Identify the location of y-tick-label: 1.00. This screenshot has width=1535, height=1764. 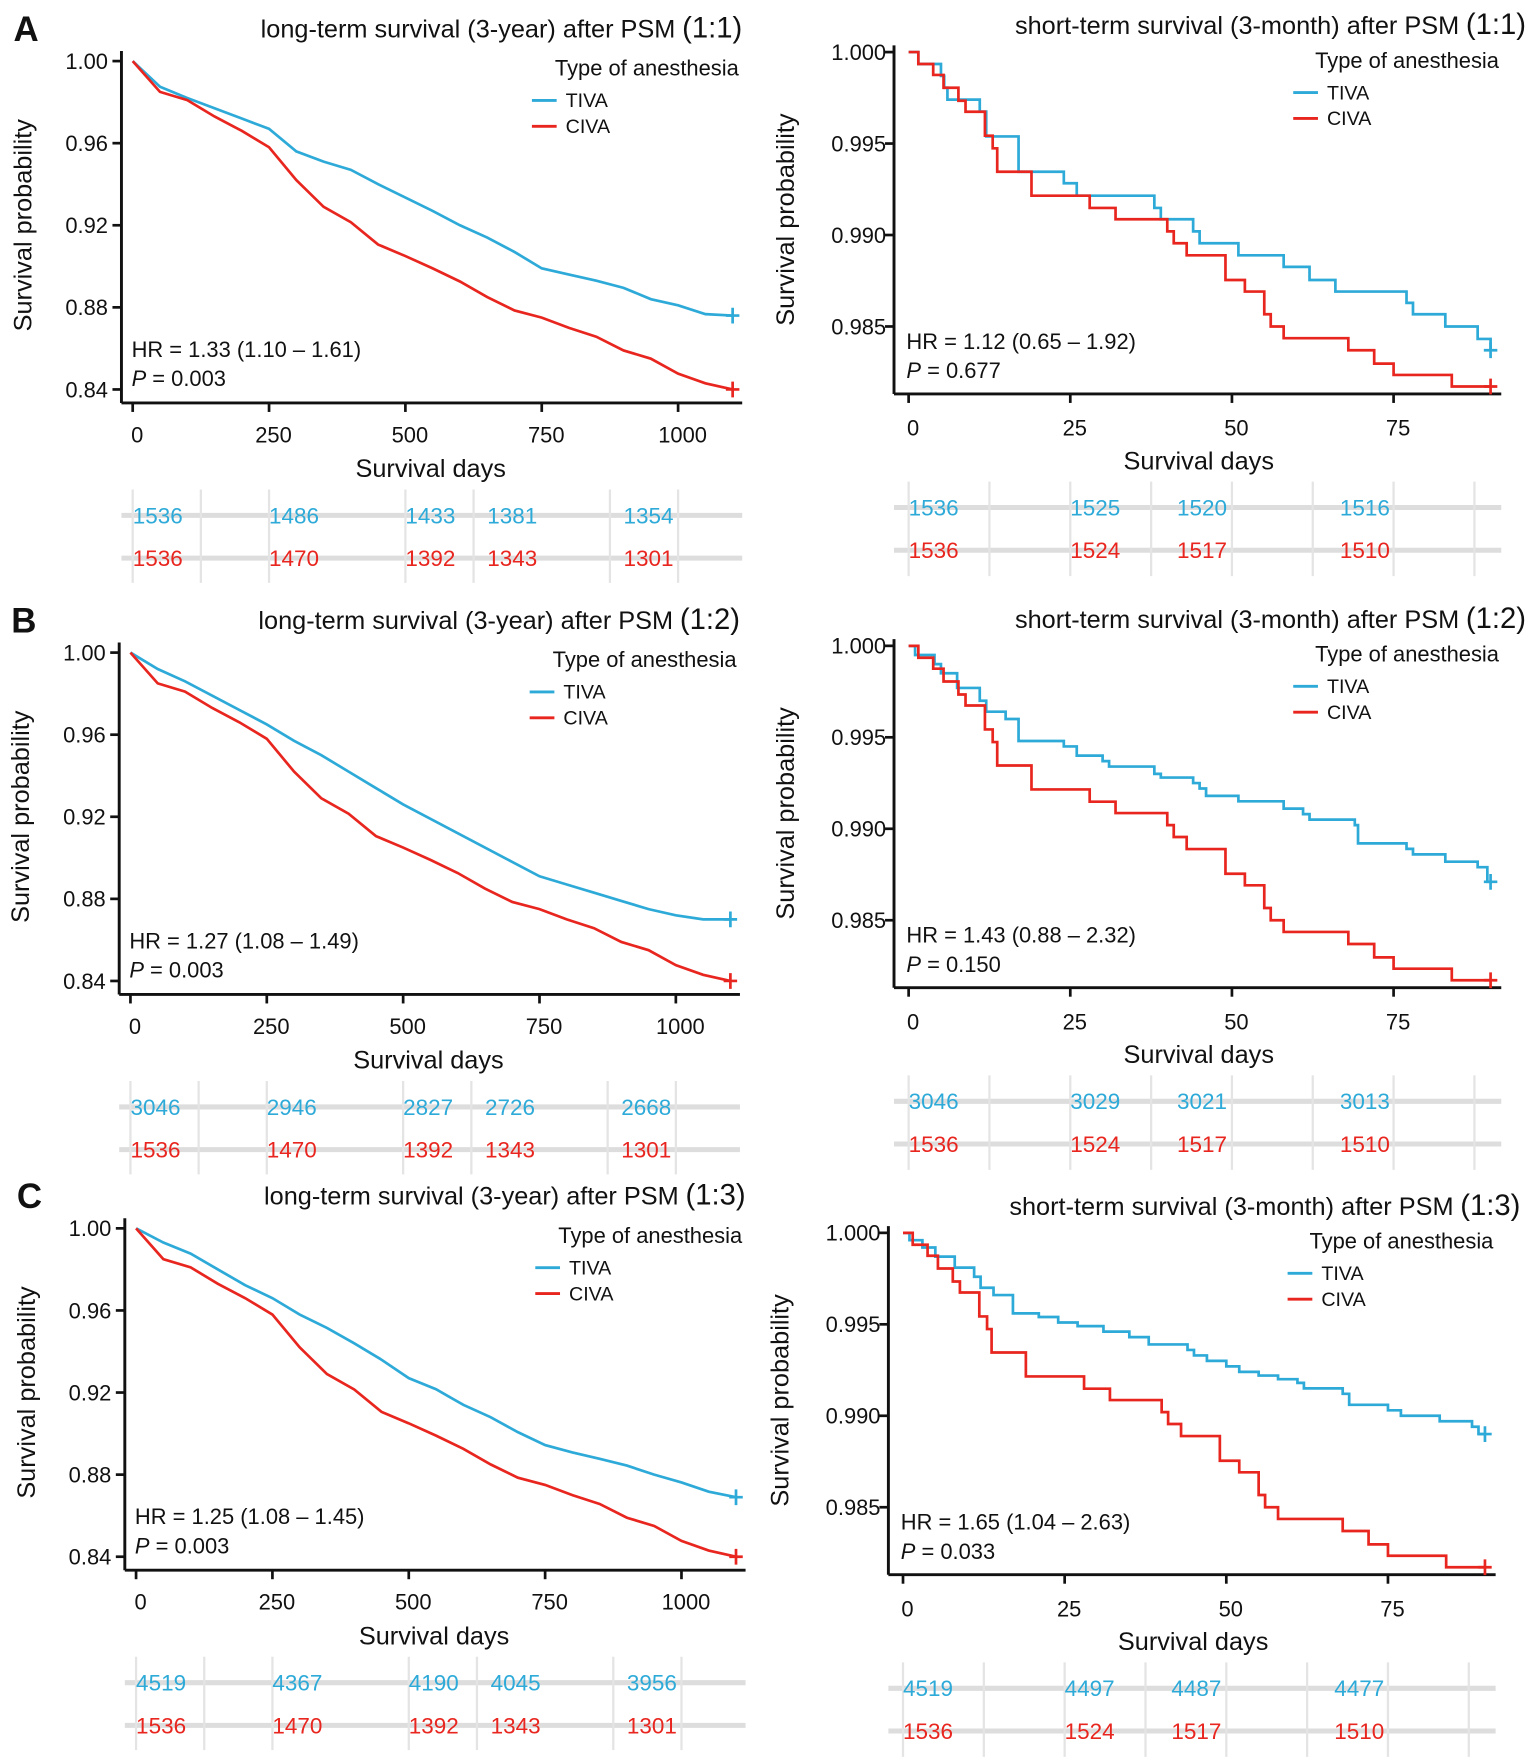
(86, 61).